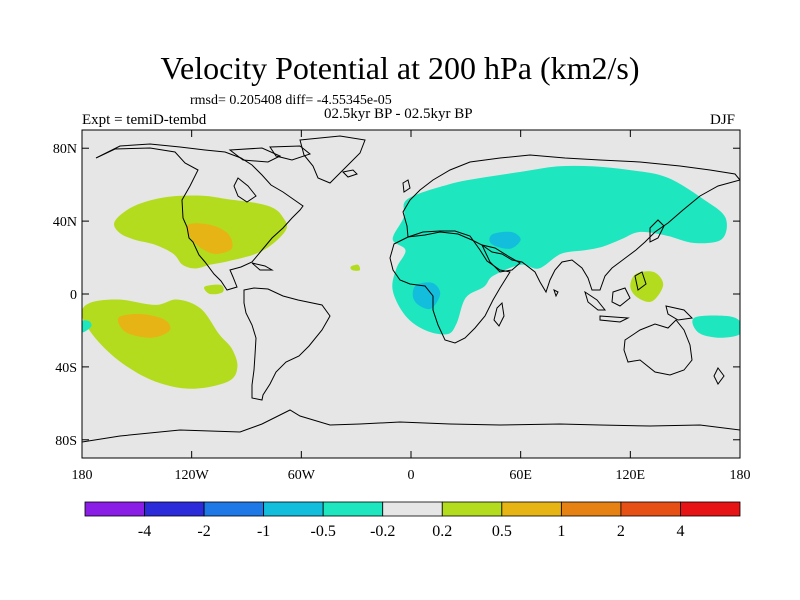 The width and height of the screenshot is (800, 600). I want to click on colorbar-label: 0.2, so click(442, 531).